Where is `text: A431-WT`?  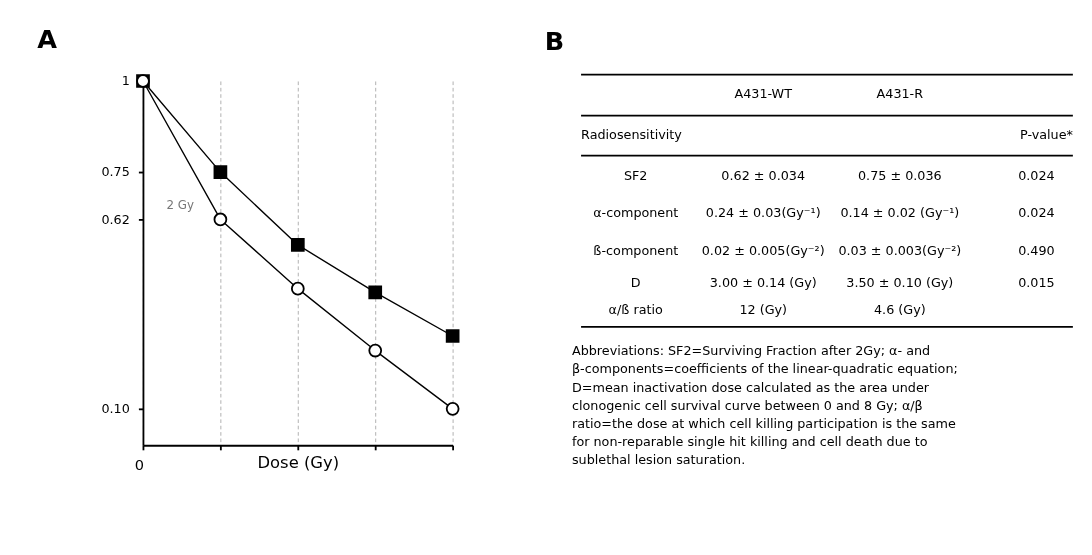
text: A431-WT is located at coordinates (763, 94).